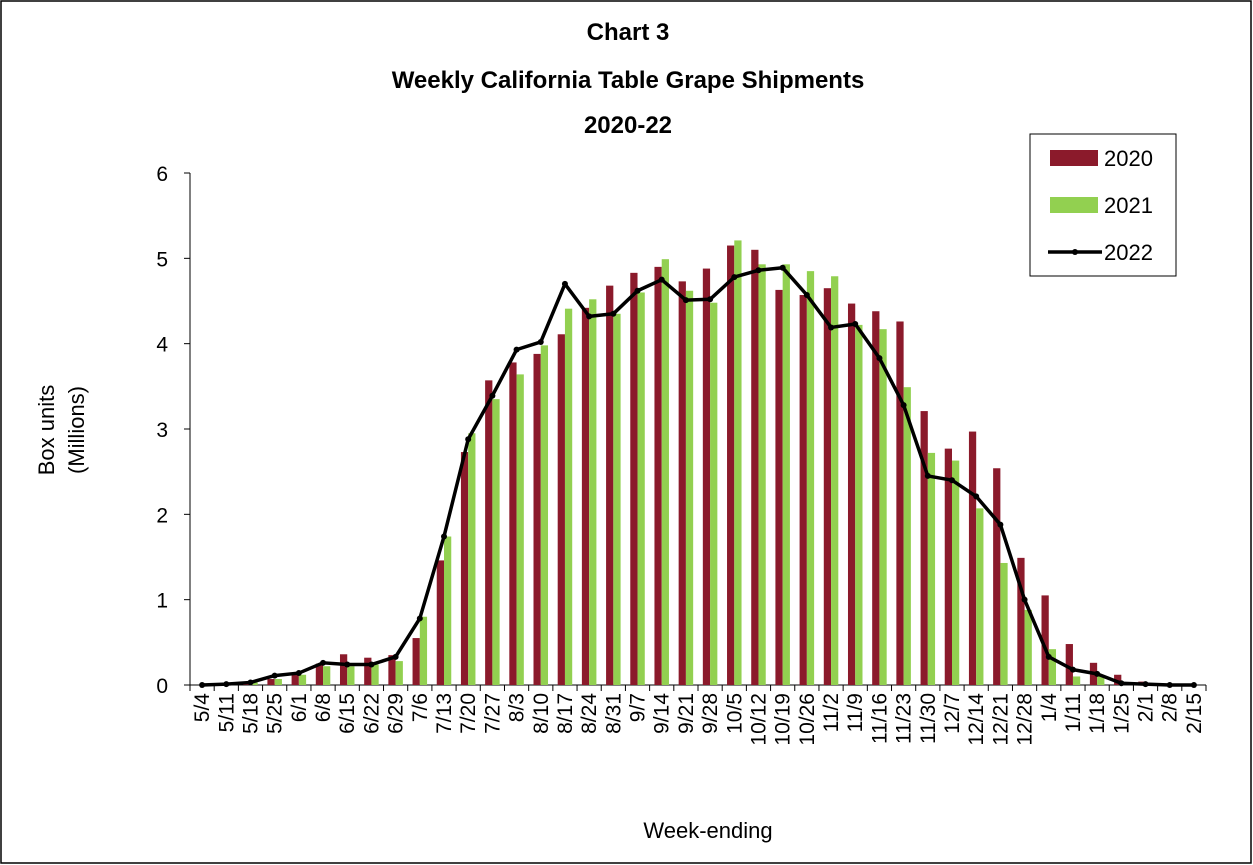  I want to click on x-tick-label: 2/1, so click(1146, 707).